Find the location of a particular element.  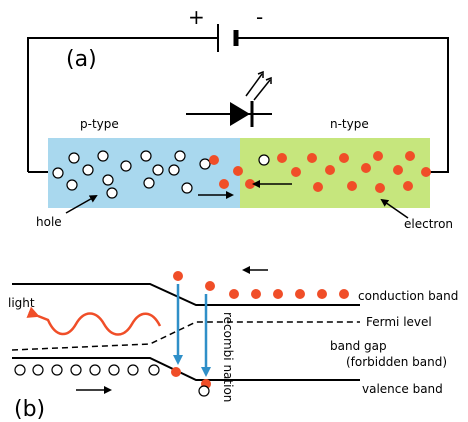

holes-group is located at coordinates (161, 174).